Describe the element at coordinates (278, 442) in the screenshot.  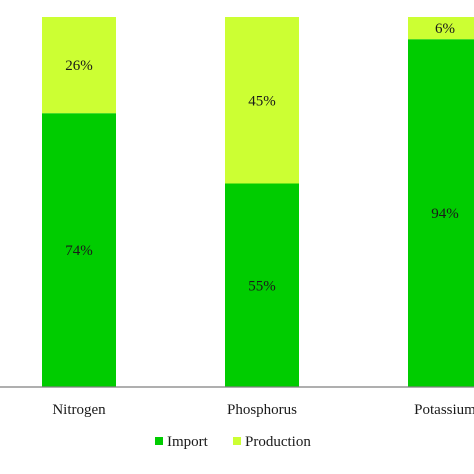
I see `legend-label-production: Production` at that location.